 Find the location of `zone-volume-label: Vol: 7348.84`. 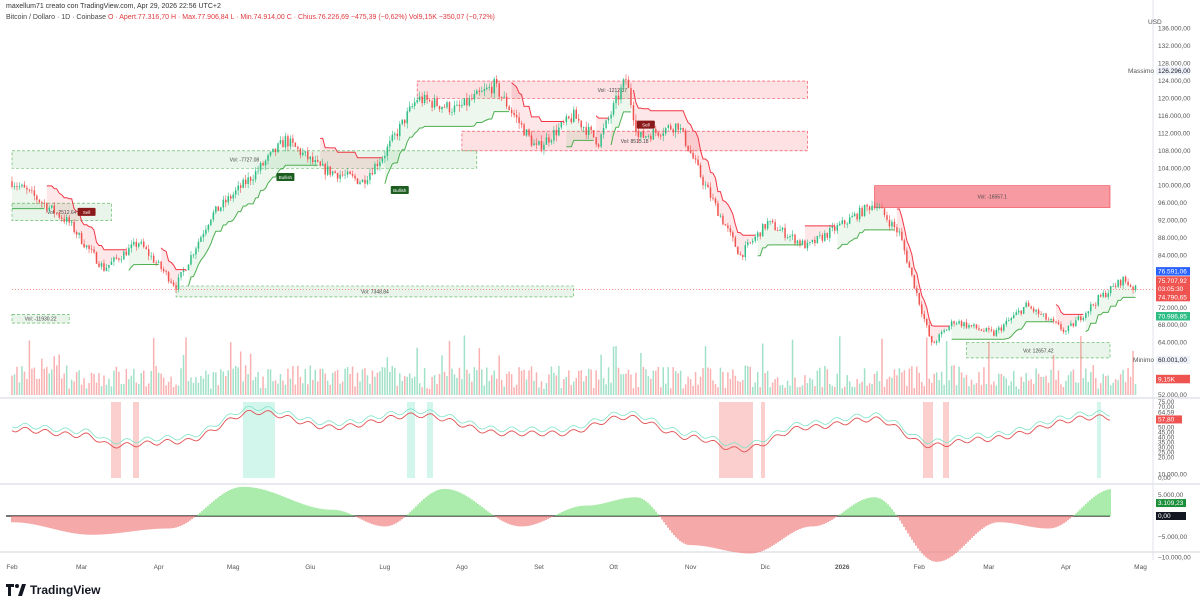

zone-volume-label: Vol: 7348.84 is located at coordinates (375, 292).